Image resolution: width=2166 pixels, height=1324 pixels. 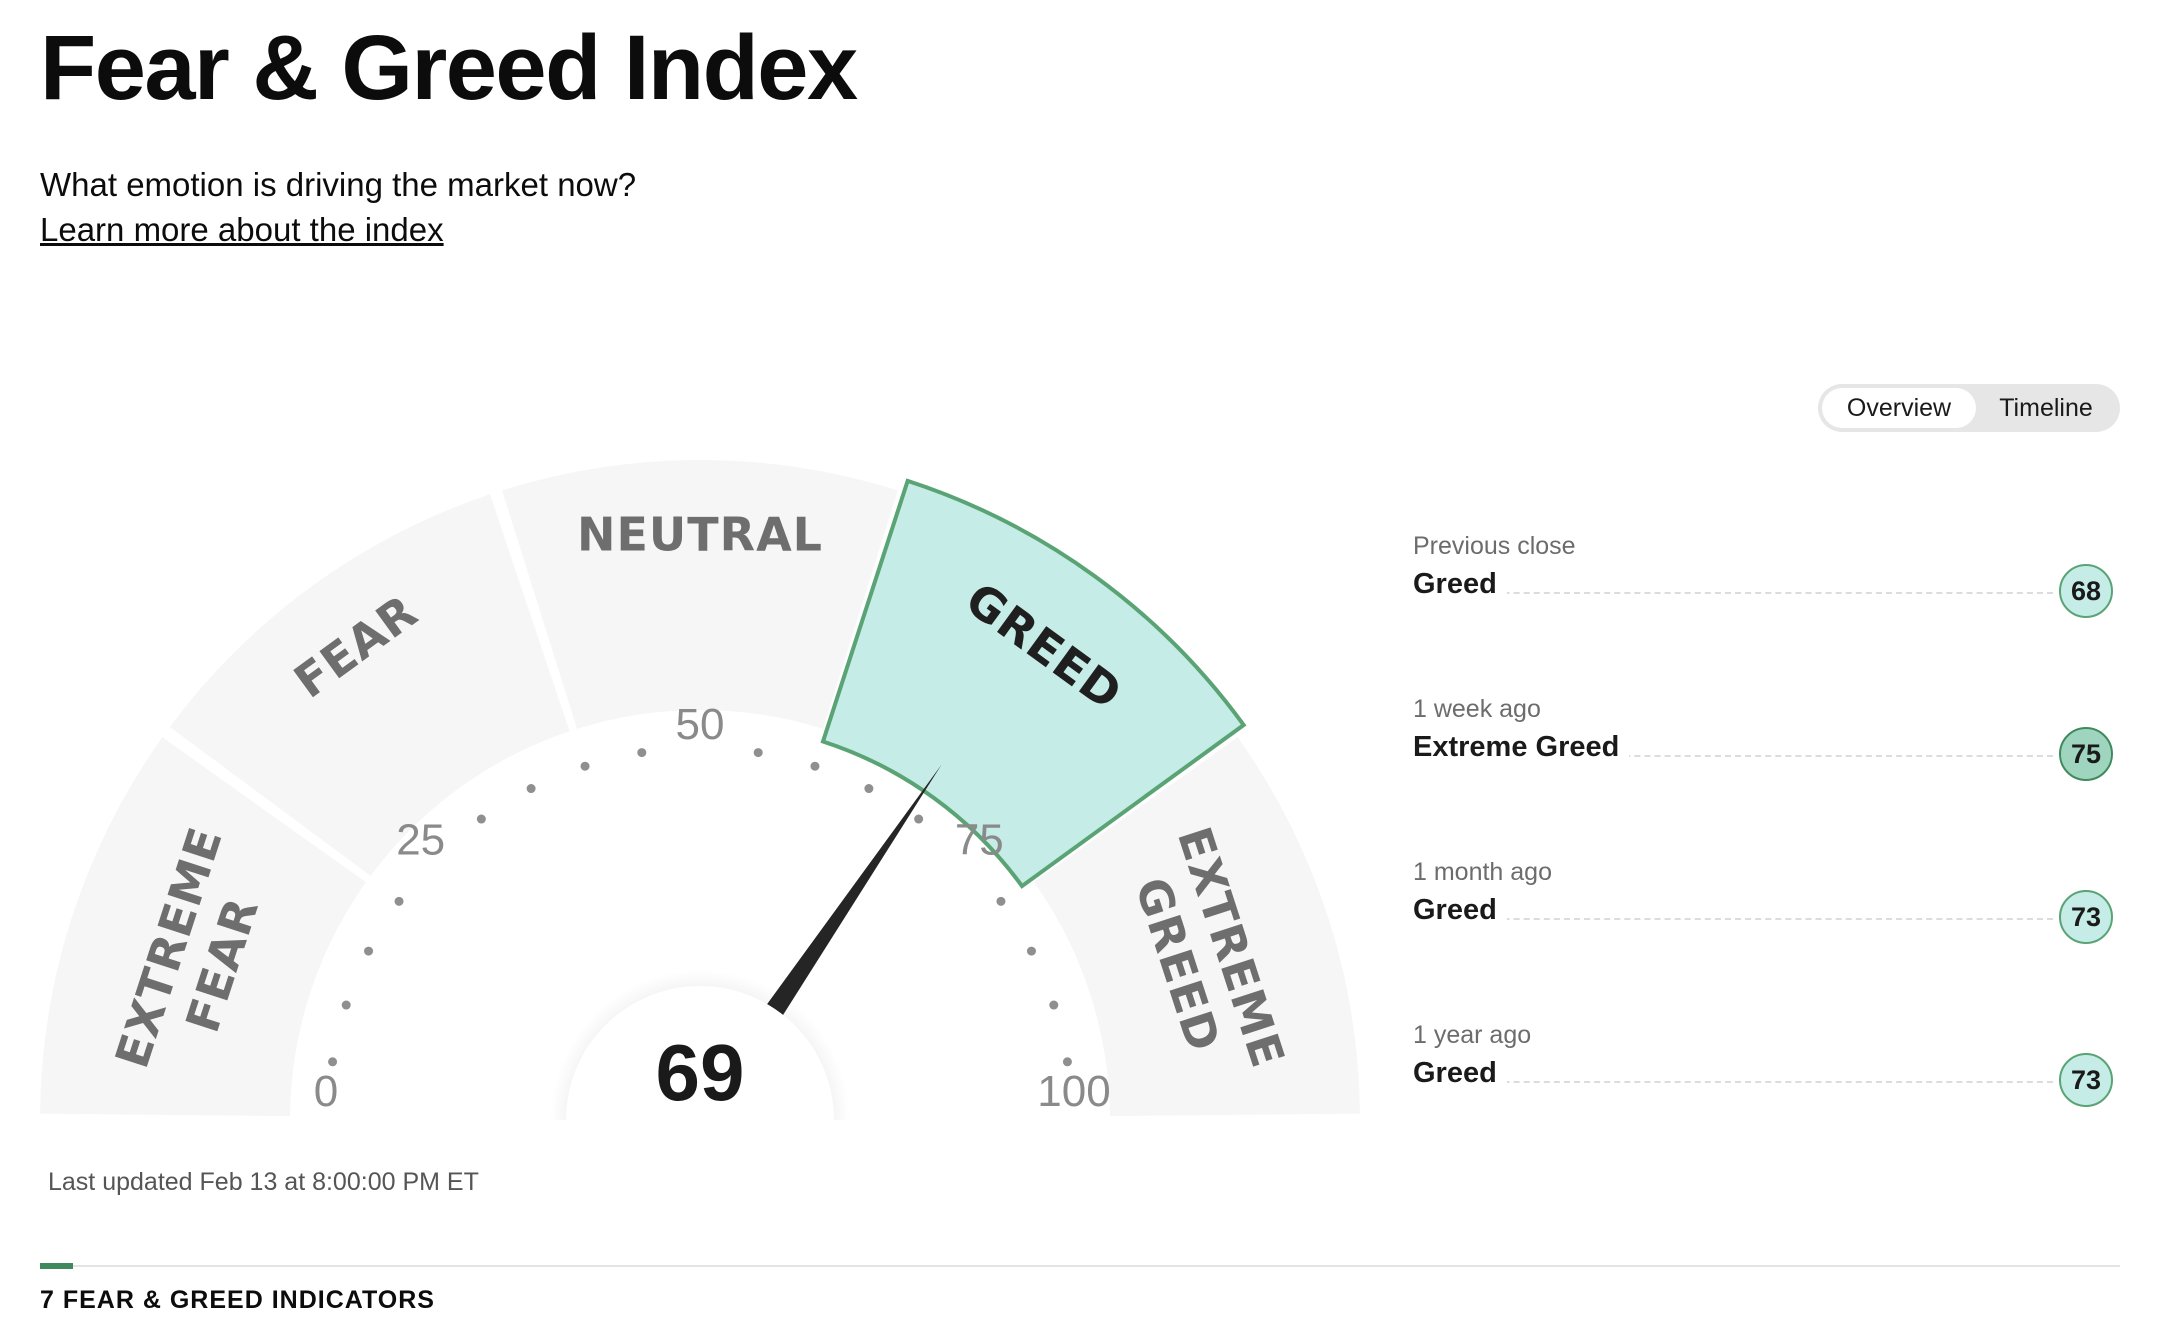 What do you see at coordinates (700, 535) in the screenshot?
I see `gauge-segment-label: NEUTRAL` at bounding box center [700, 535].